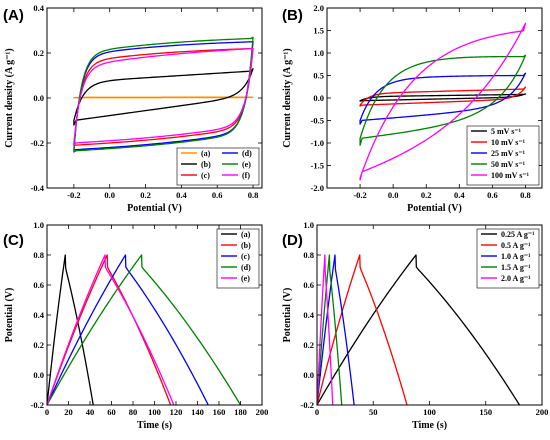  What do you see at coordinates (68, 412) in the screenshot?
I see `x-tick-label: 20` at bounding box center [68, 412].